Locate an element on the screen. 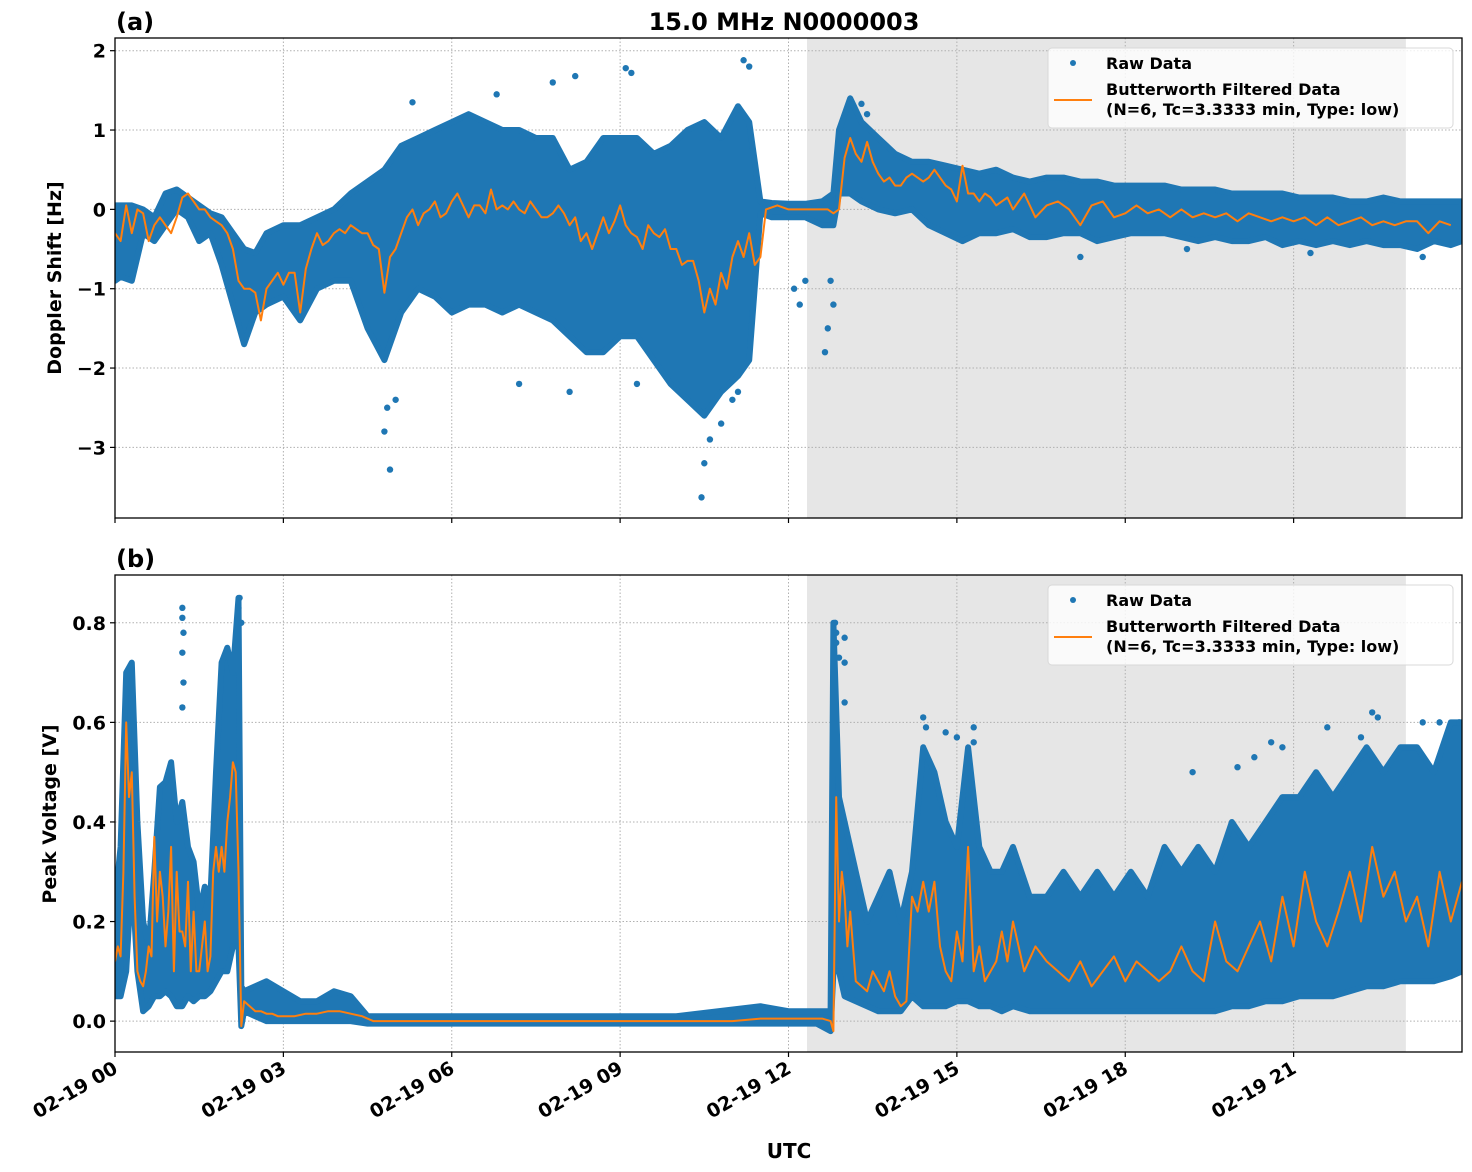  chart-title: 15.0 MHz N0000003 is located at coordinates (784, 22).